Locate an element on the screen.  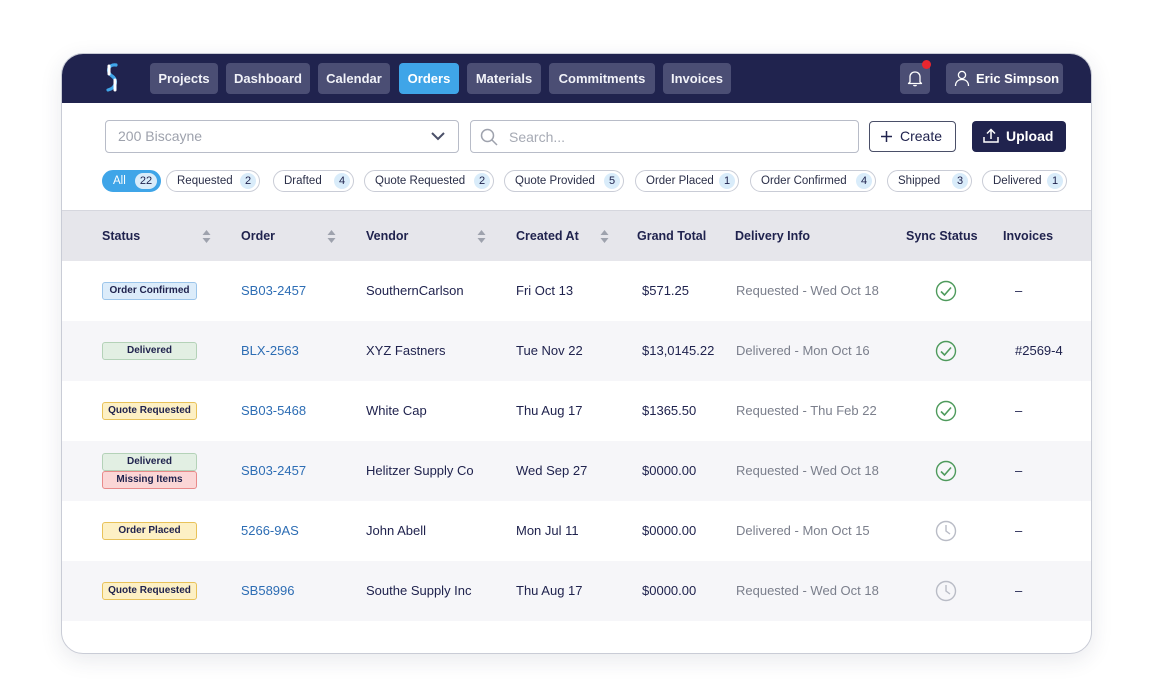
column-header-sync-status: Sync Status is located at coordinates (942, 236).